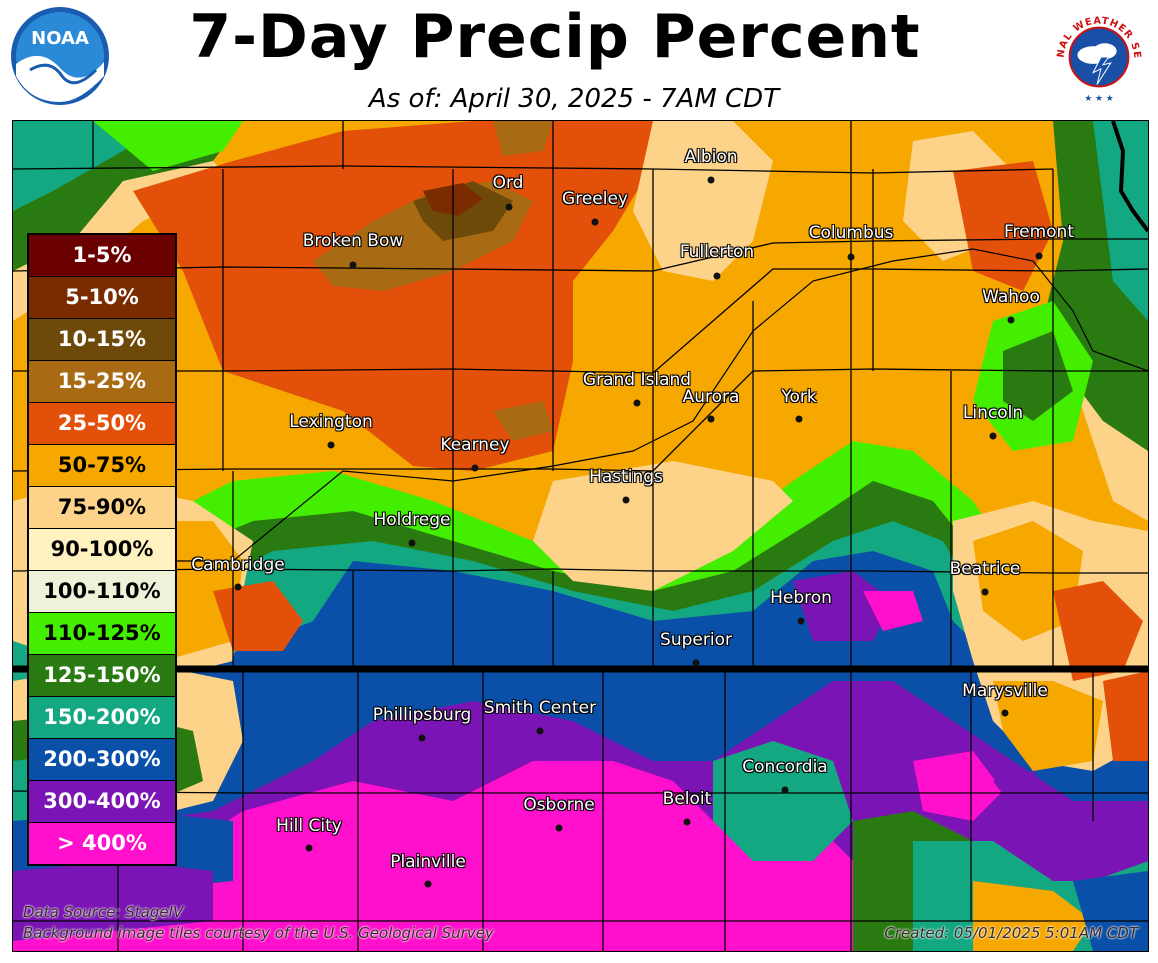  Describe the element at coordinates (851, 233) in the screenshot. I see `city-label: Columbus` at that location.